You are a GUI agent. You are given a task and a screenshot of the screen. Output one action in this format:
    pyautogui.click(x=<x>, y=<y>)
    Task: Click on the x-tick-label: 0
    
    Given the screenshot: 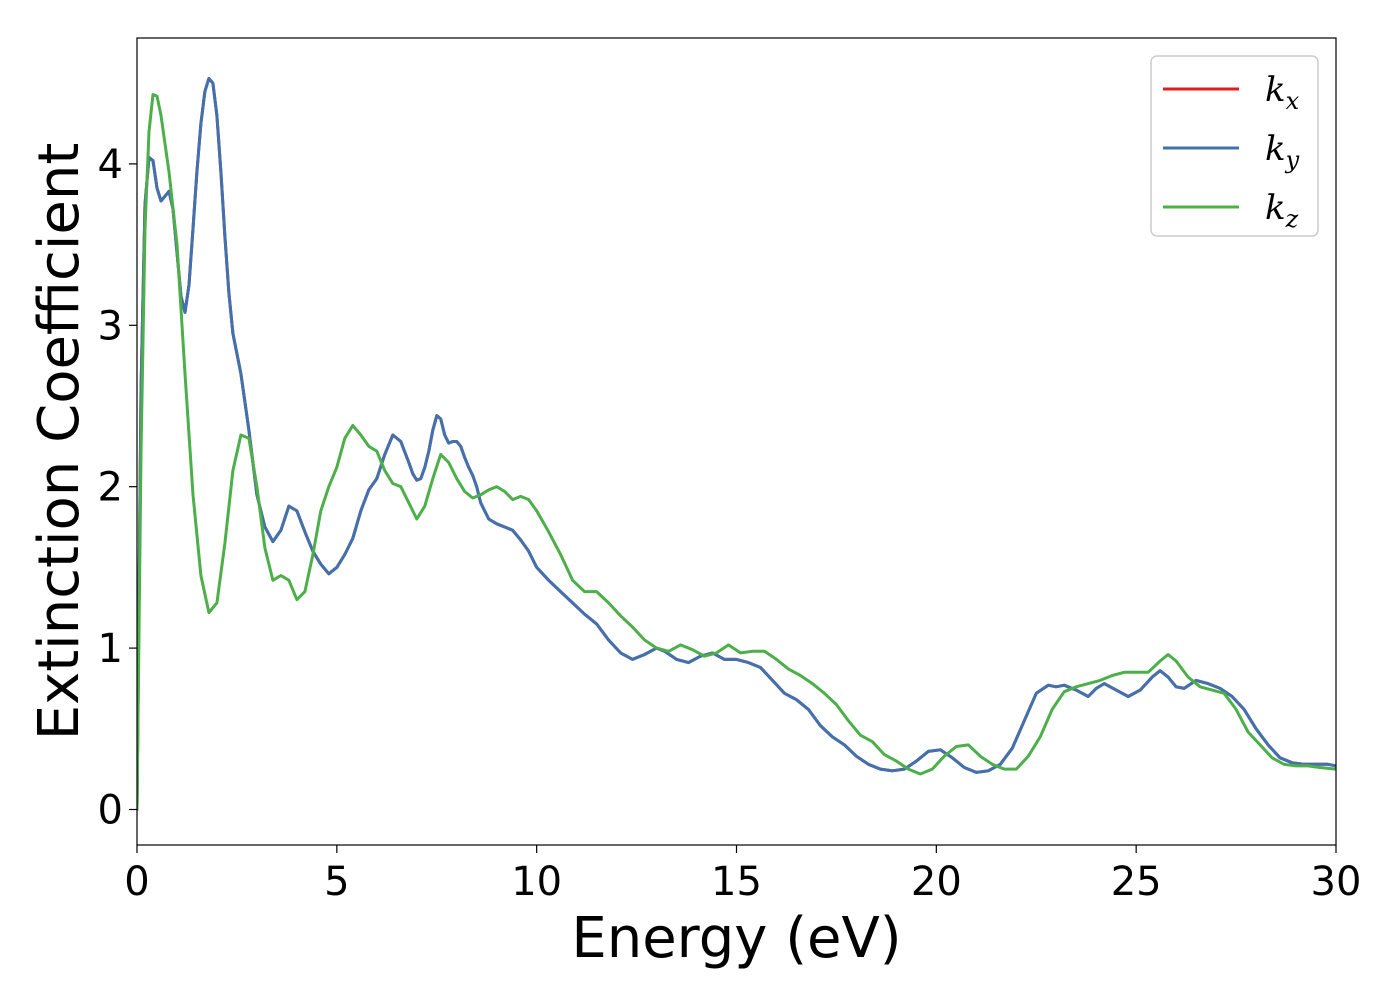 What is the action you would take?
    pyautogui.click(x=136, y=882)
    